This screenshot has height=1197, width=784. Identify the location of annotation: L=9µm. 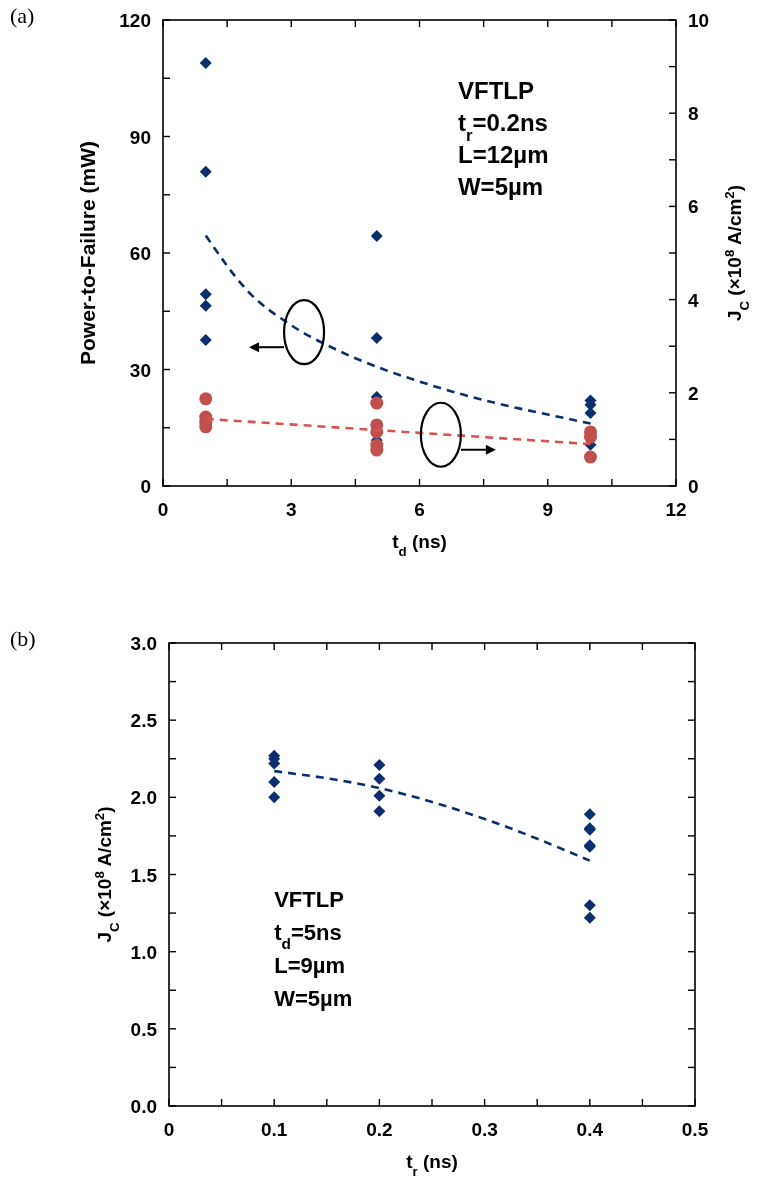
(309, 965).